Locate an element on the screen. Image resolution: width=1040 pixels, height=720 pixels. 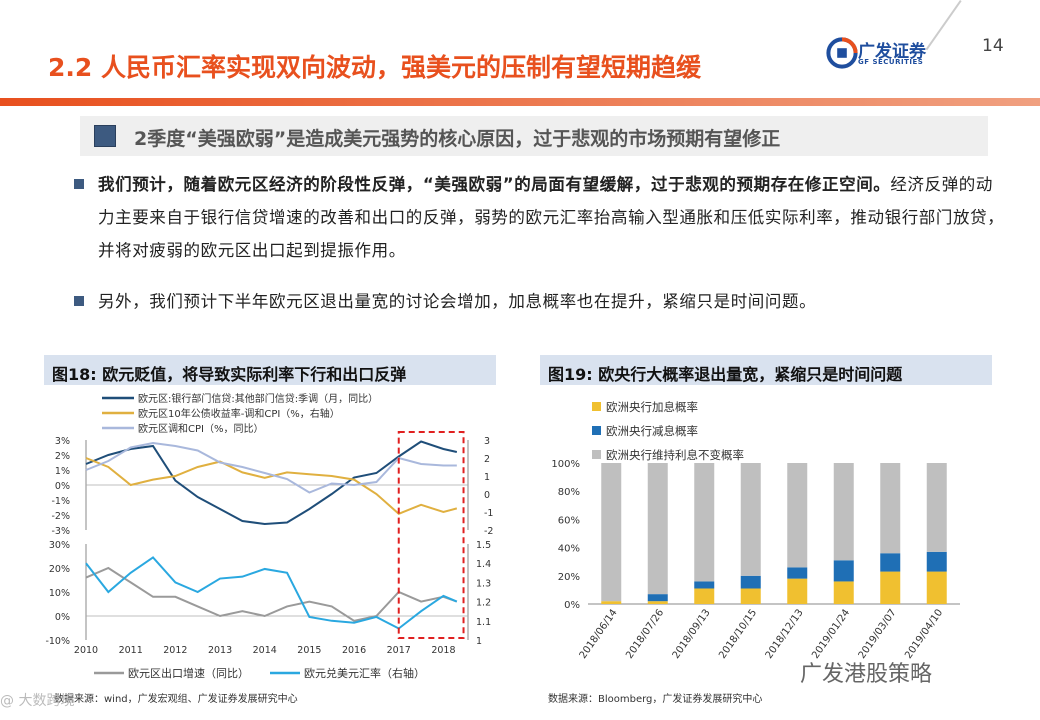
x-tick-label: 2017 is located at coordinates (399, 650).